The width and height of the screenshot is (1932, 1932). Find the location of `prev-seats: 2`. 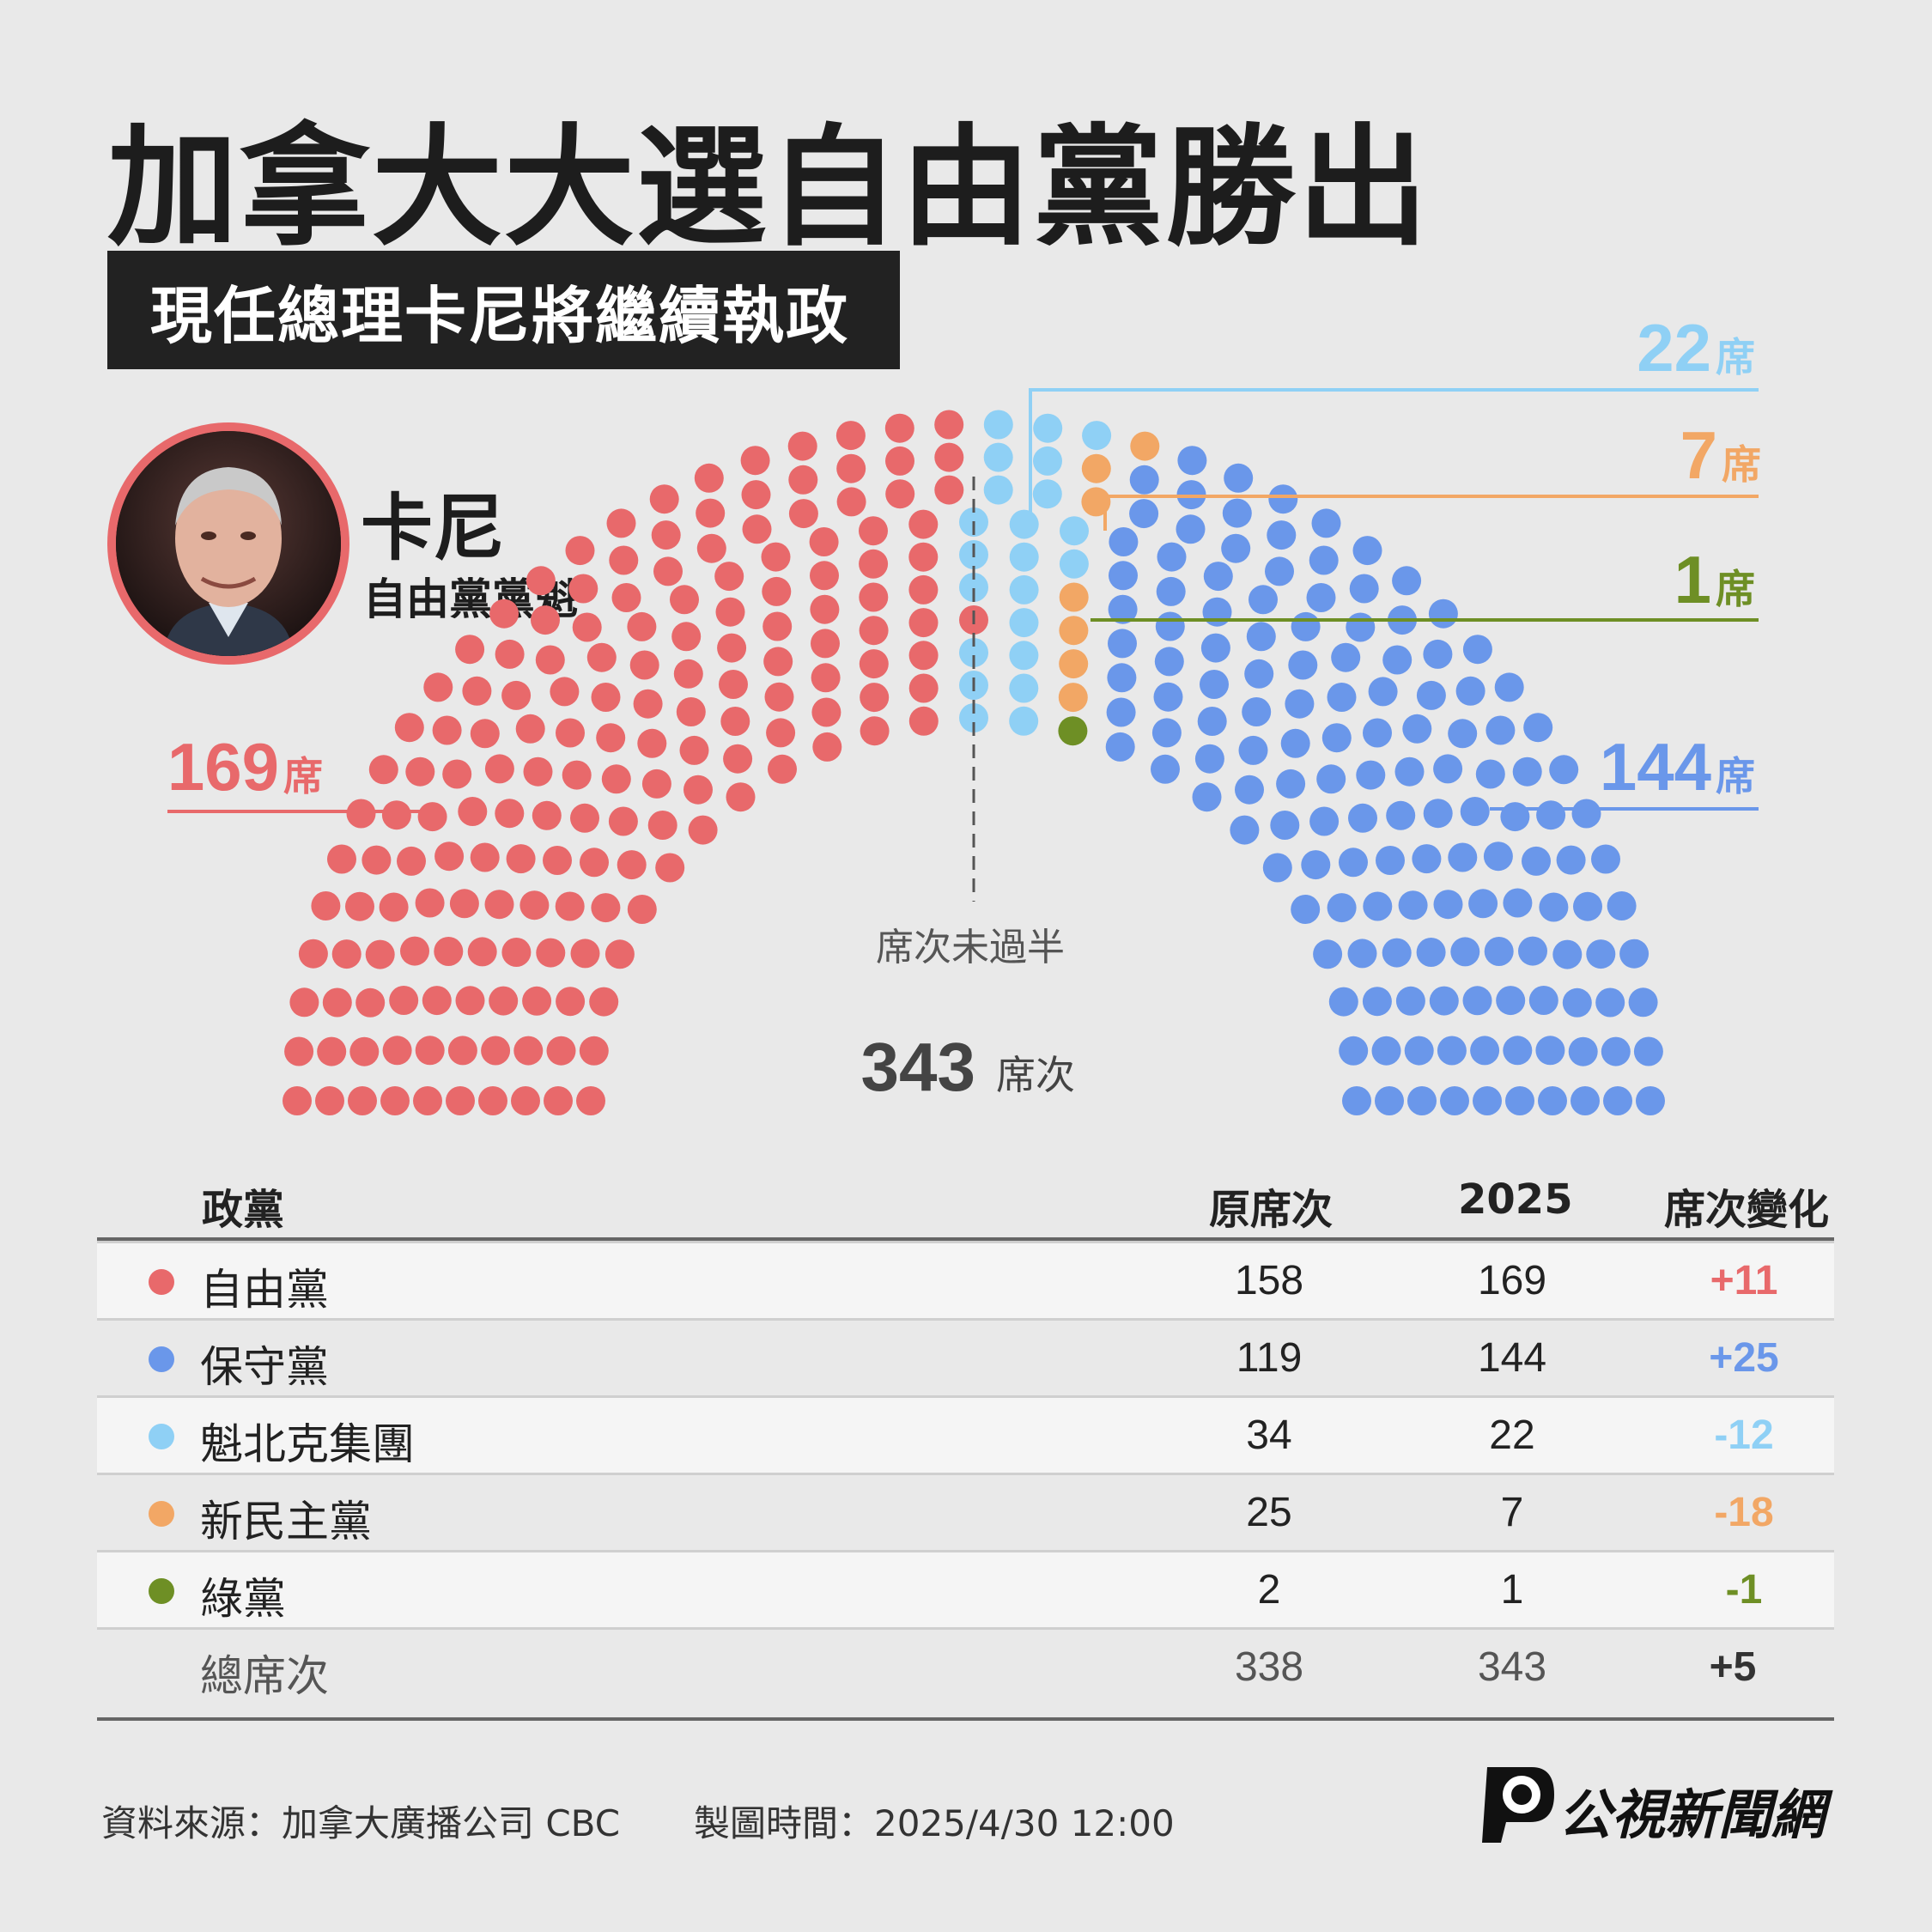

prev-seats: 2 is located at coordinates (1269, 1590).